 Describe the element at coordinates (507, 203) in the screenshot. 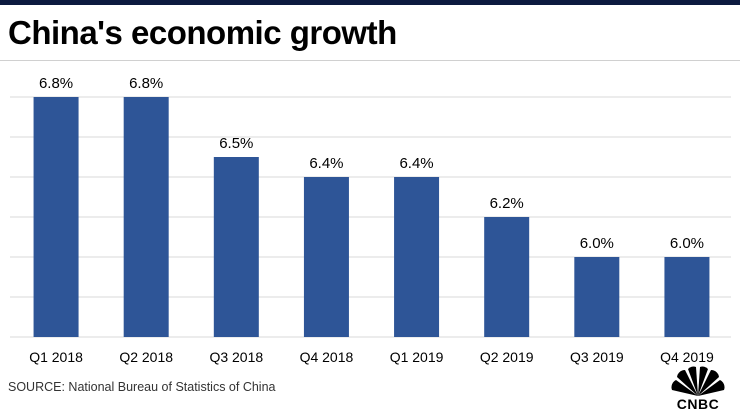

I see `data-label: 6.2%` at that location.